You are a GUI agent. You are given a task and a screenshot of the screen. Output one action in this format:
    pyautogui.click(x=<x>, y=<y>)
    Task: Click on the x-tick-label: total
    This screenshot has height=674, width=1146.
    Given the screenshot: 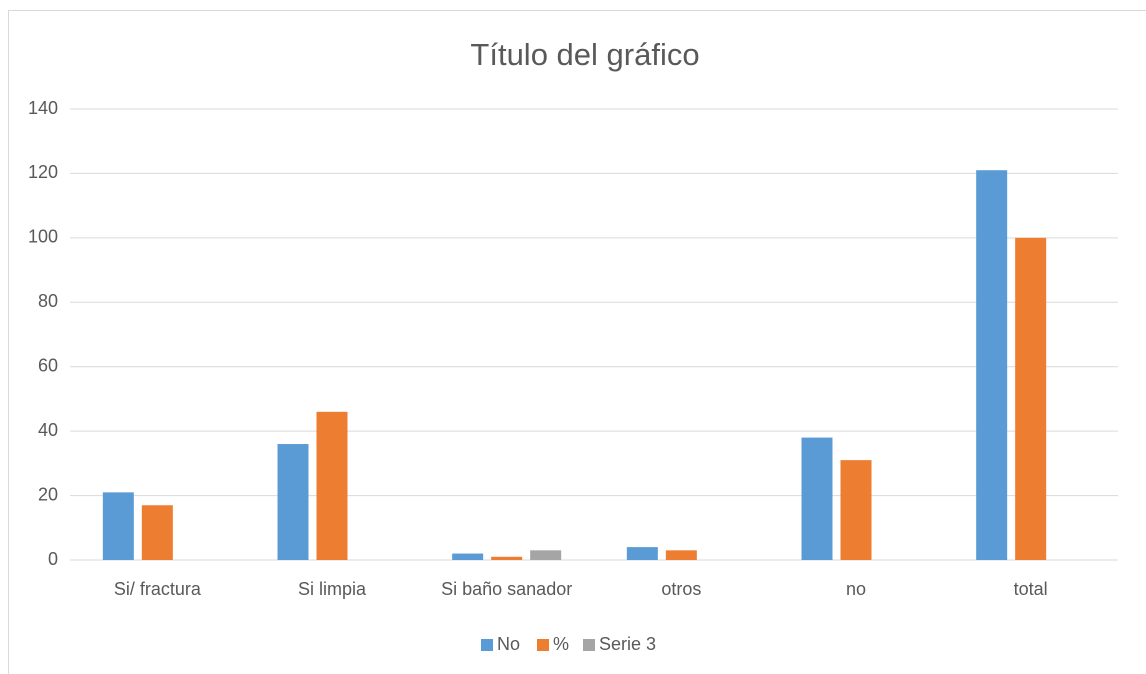 What is the action you would take?
    pyautogui.click(x=1031, y=589)
    